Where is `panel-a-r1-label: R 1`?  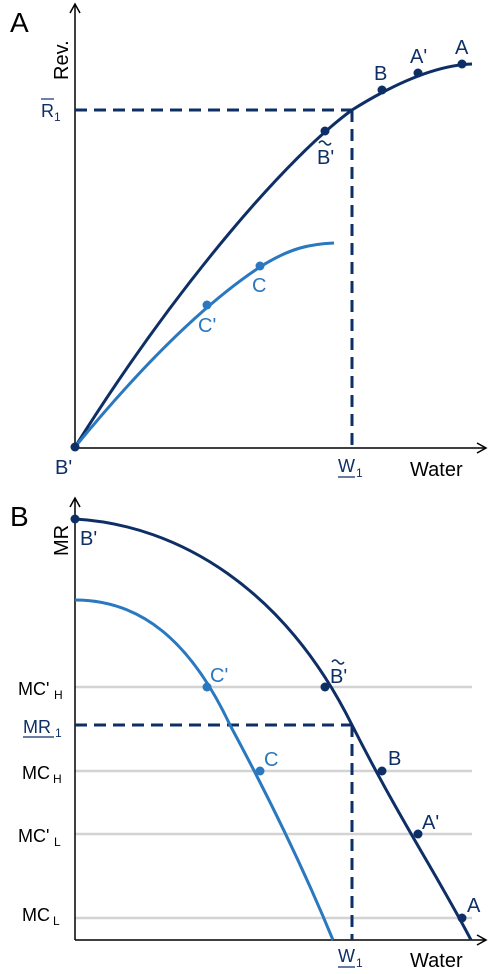
panel-a-r1-label: R 1 is located at coordinates (51, 111).